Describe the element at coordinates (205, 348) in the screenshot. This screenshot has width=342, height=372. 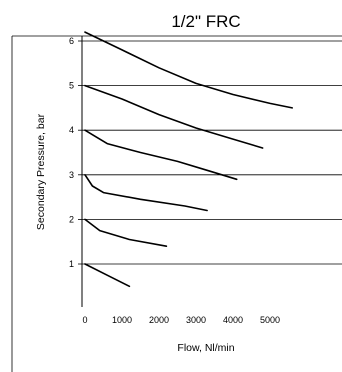
I see `x-axis-label: Flow, Nl/min` at that location.